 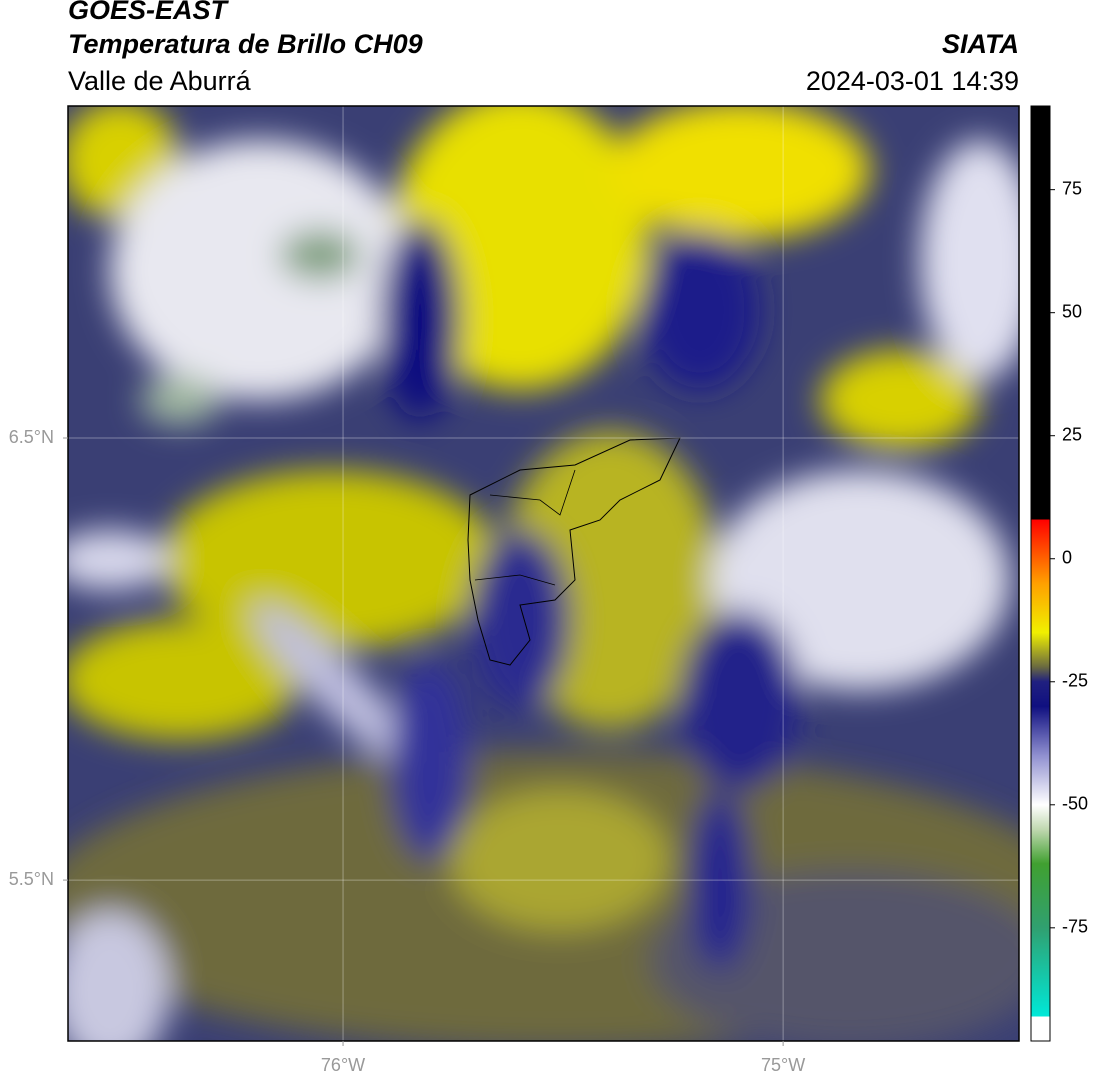 I want to click on y-tick-label: 6.5°N, so click(x=31, y=437).